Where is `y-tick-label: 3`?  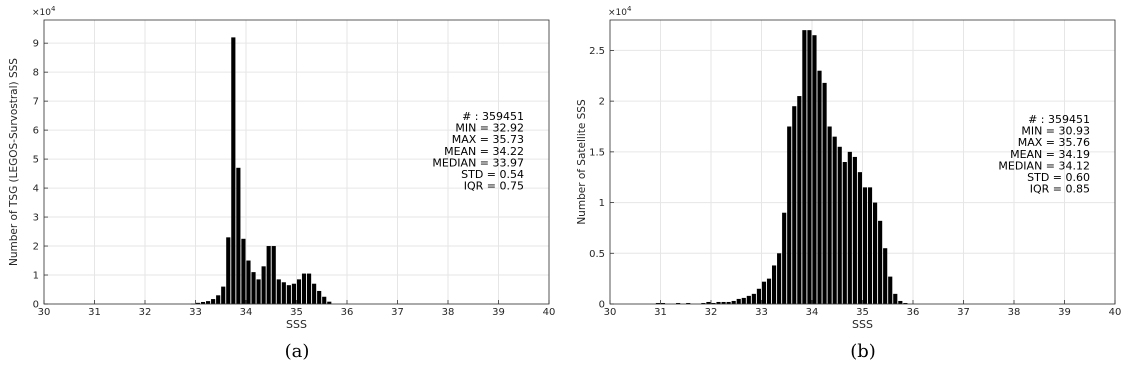 y-tick-label: 3 is located at coordinates (36, 218).